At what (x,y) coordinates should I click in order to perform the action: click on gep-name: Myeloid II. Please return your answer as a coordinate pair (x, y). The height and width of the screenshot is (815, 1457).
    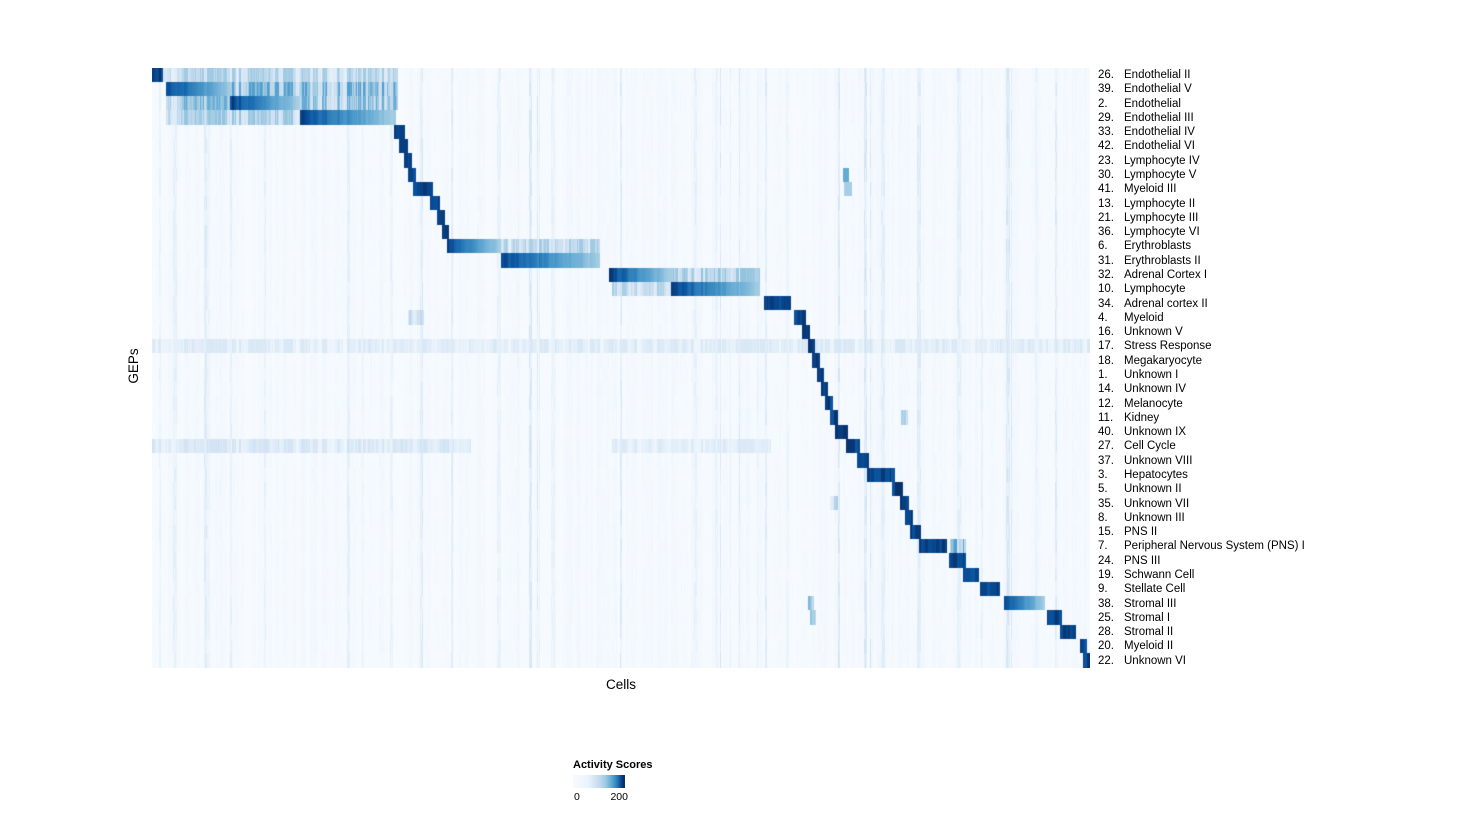
    Looking at the image, I should click on (1149, 646).